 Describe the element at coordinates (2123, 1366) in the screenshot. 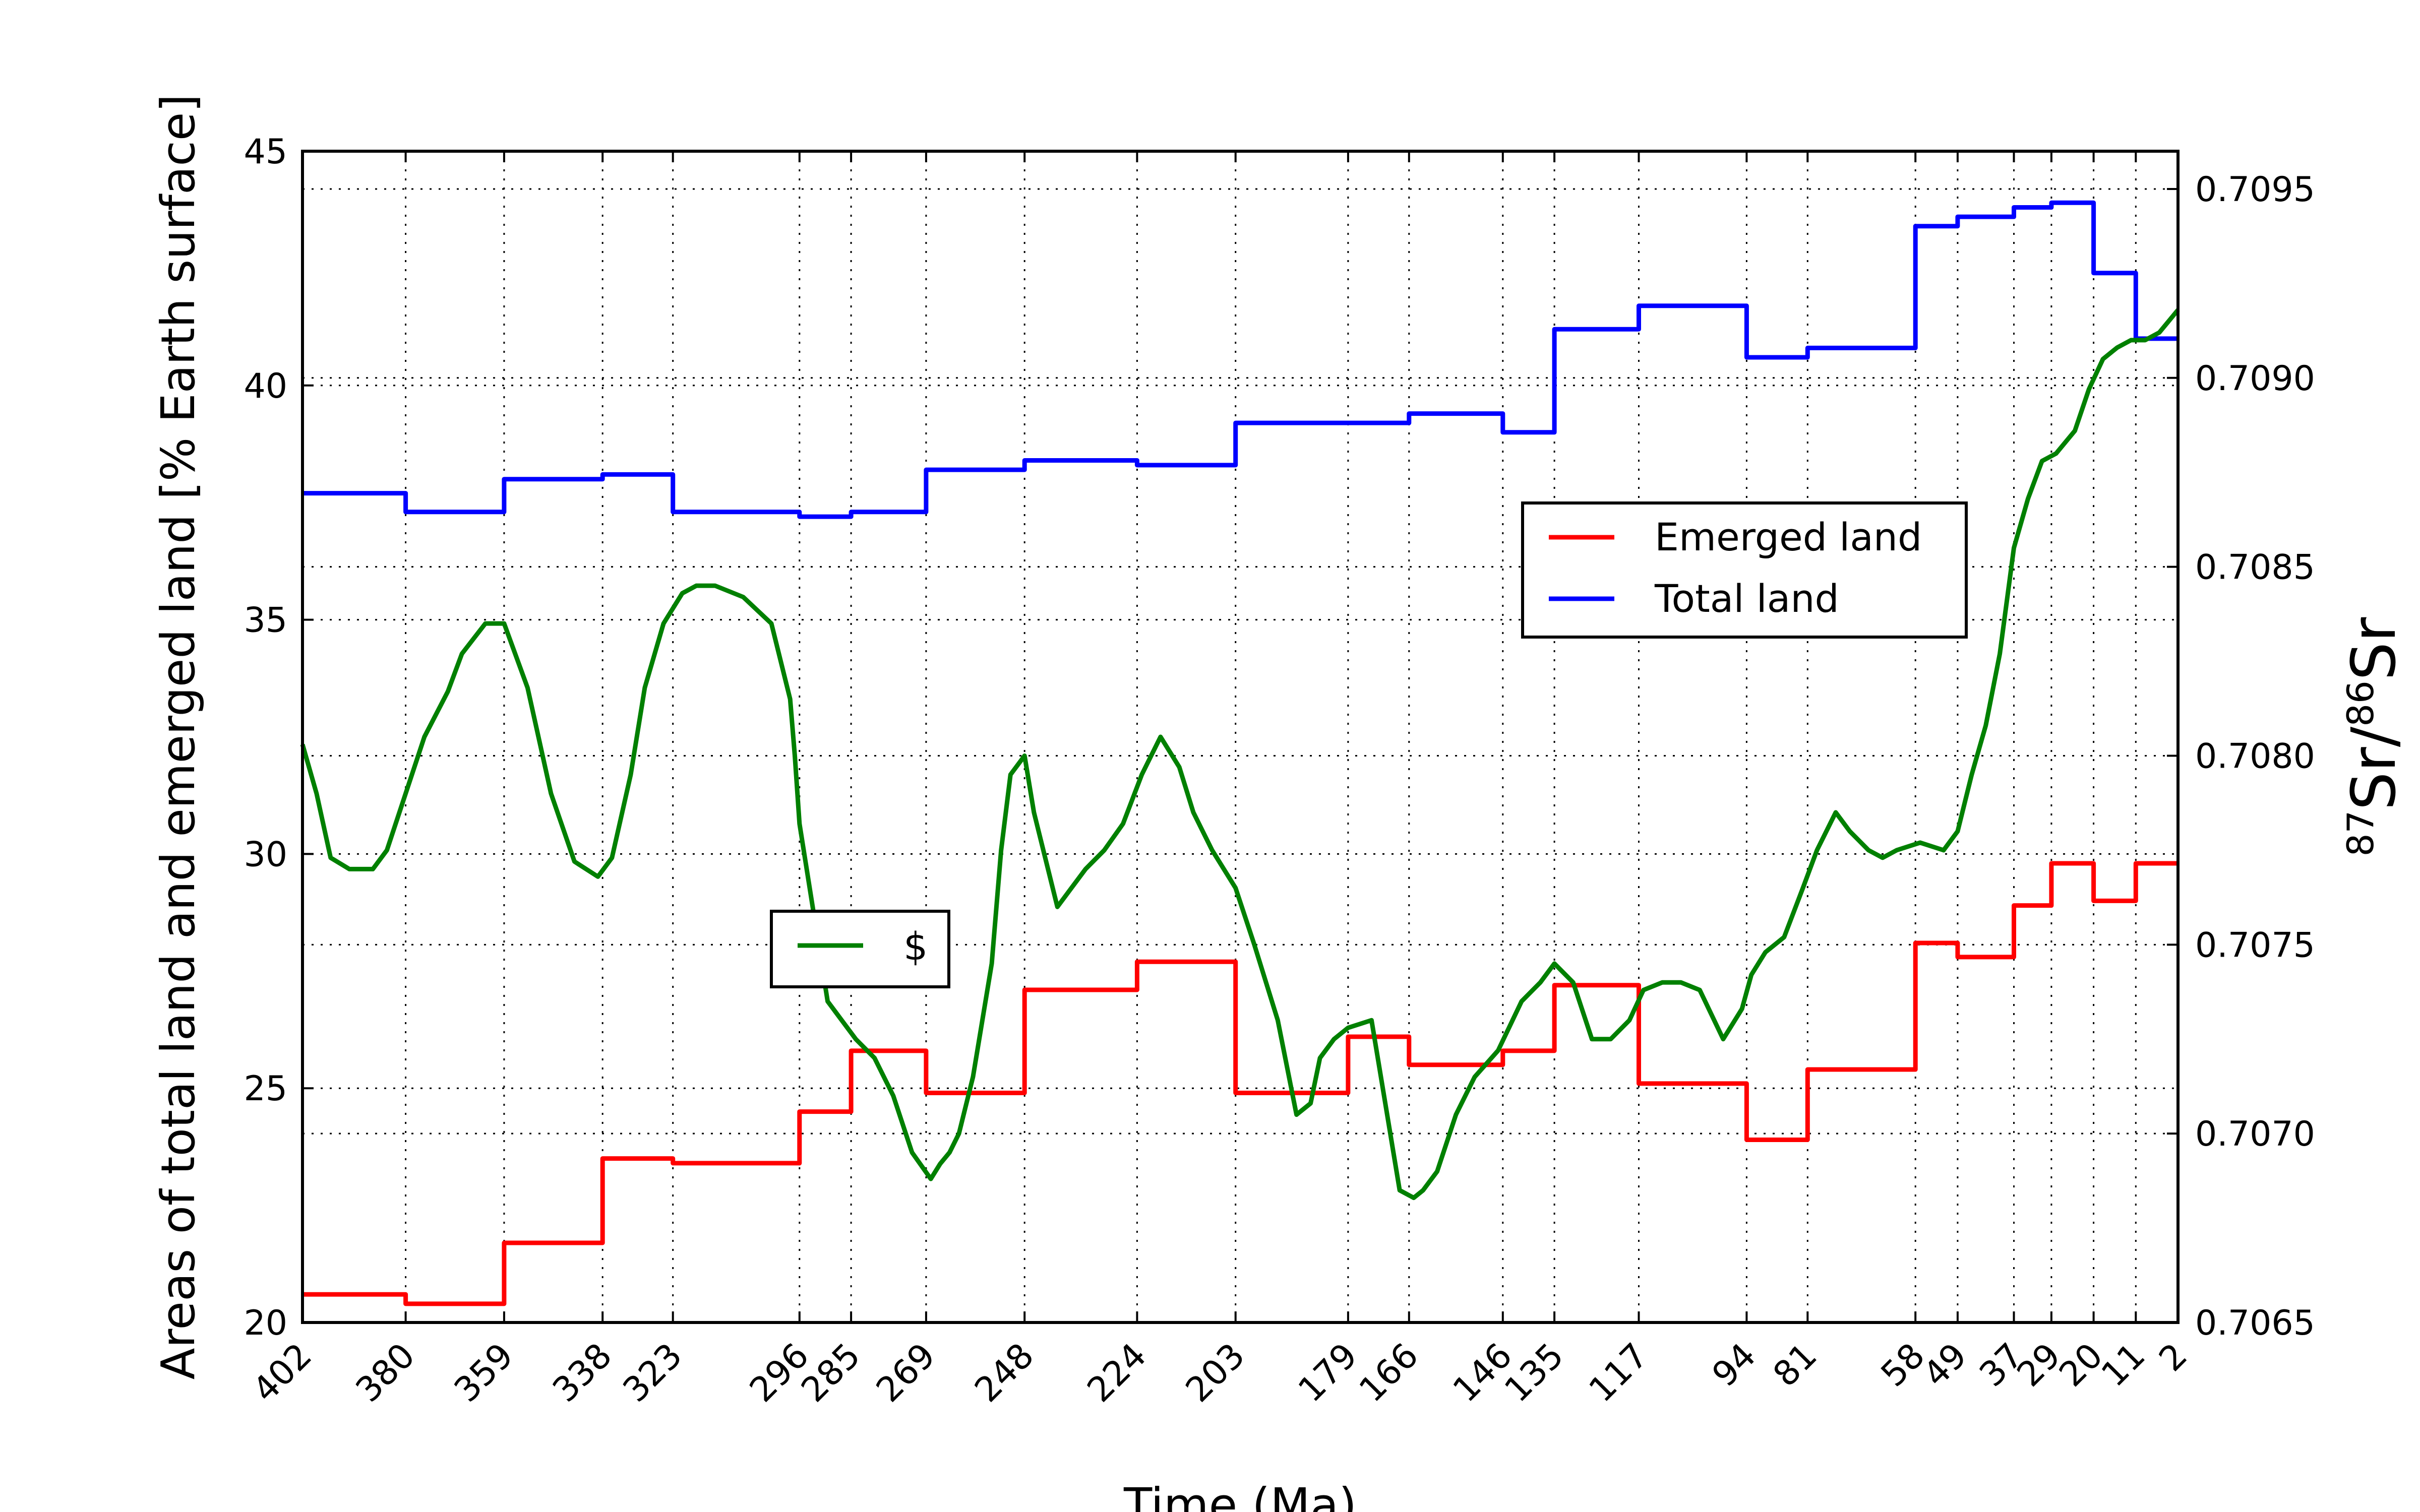

I see `x-tick-label: 11` at that location.